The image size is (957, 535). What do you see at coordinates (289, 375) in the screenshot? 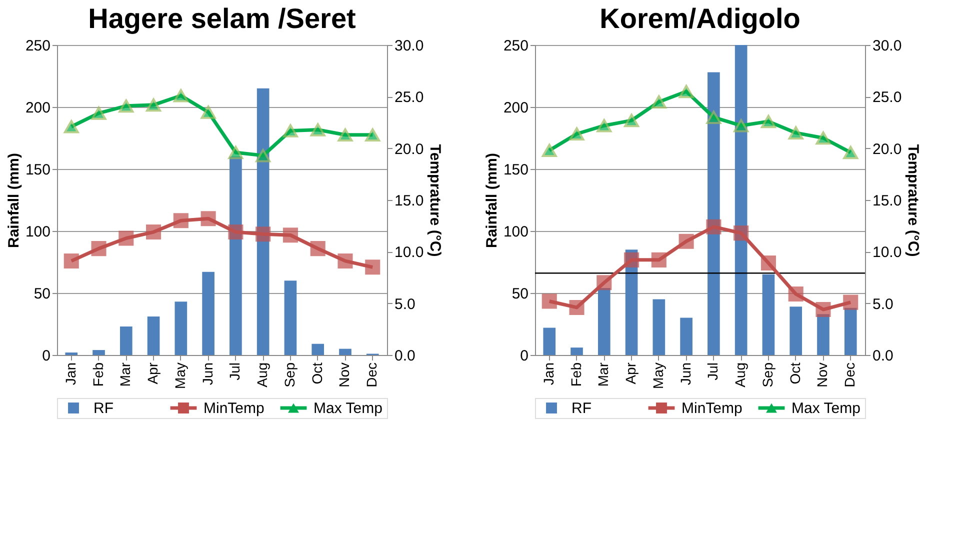
I see `x-tick-label: Sep` at bounding box center [289, 375].